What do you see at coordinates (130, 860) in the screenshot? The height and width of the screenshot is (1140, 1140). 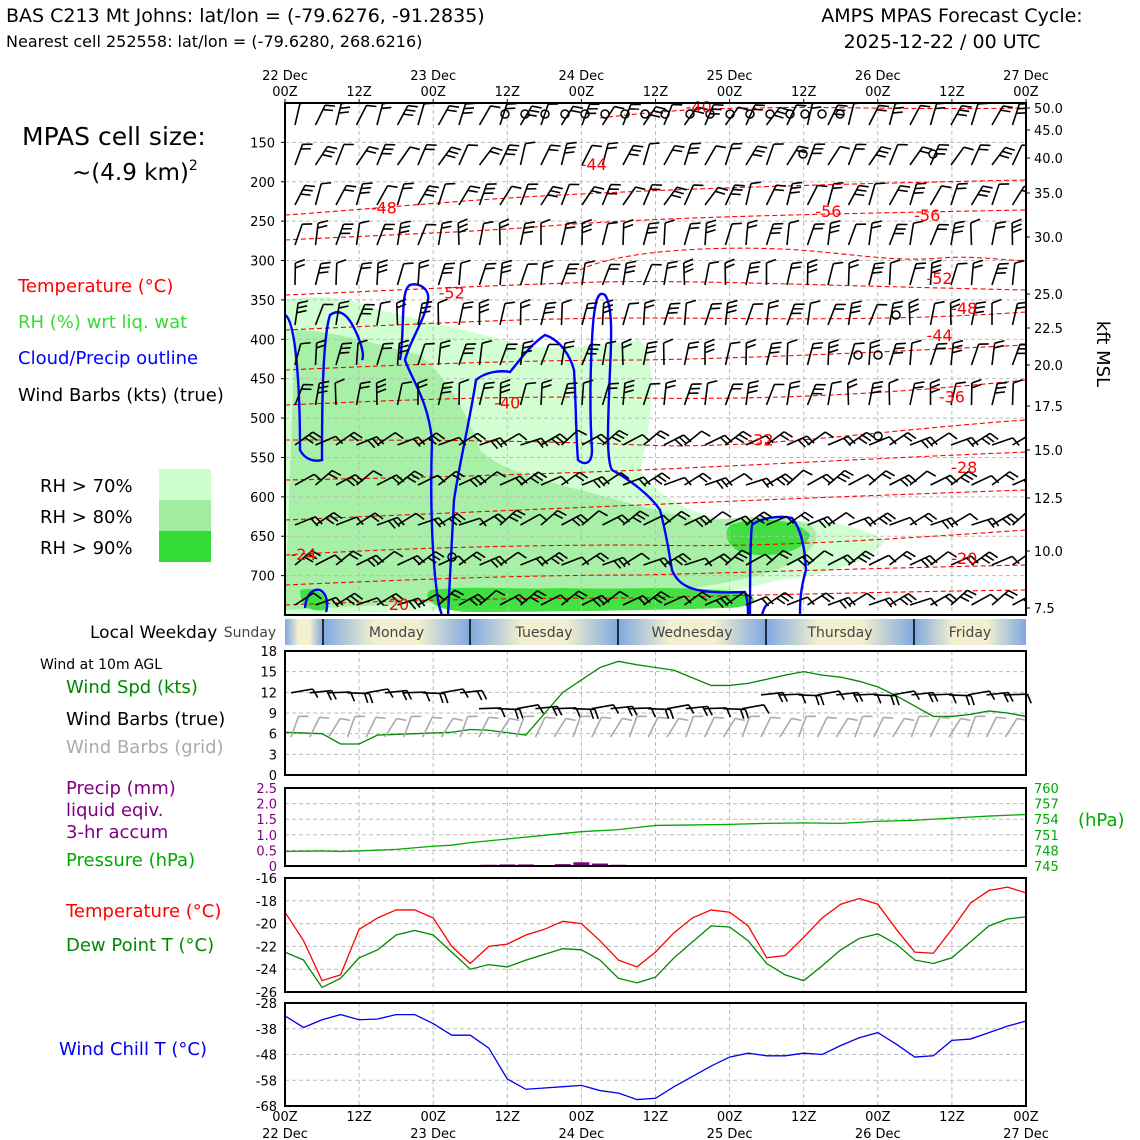 I see `pressure-legend: Pressure (hPa)` at bounding box center [130, 860].